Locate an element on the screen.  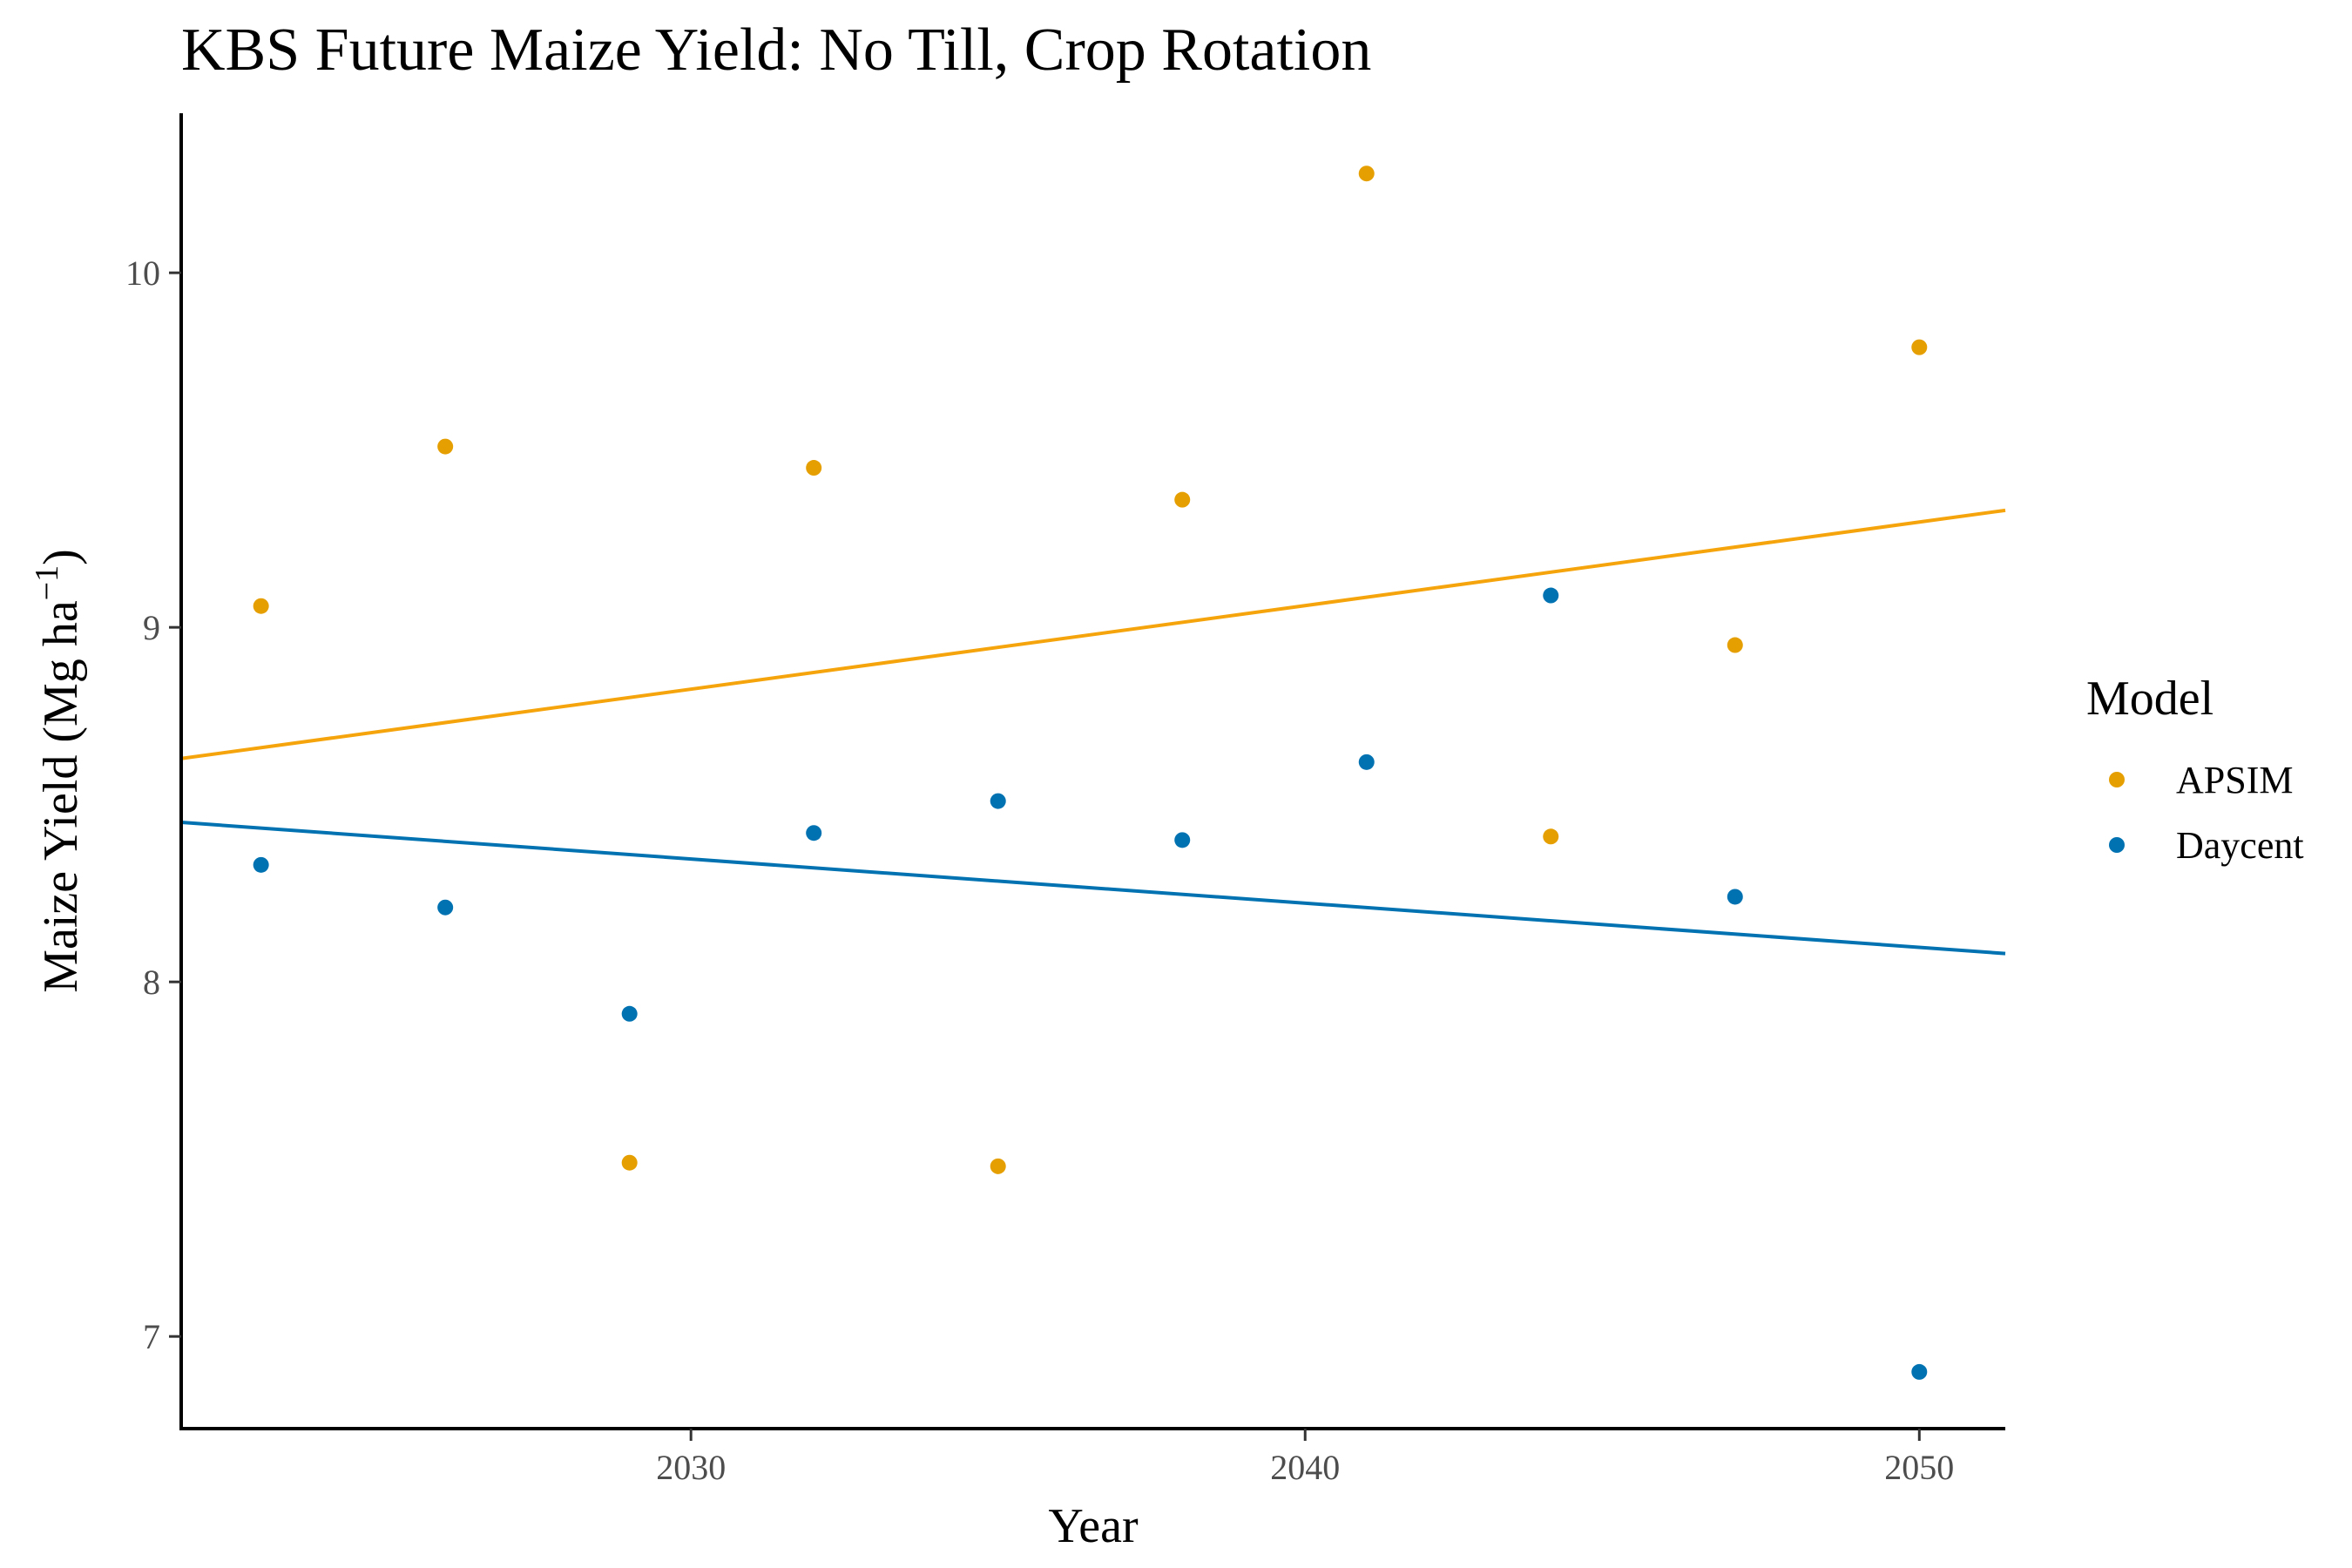
y-axis-title-close: ) is located at coordinates (61, 557).